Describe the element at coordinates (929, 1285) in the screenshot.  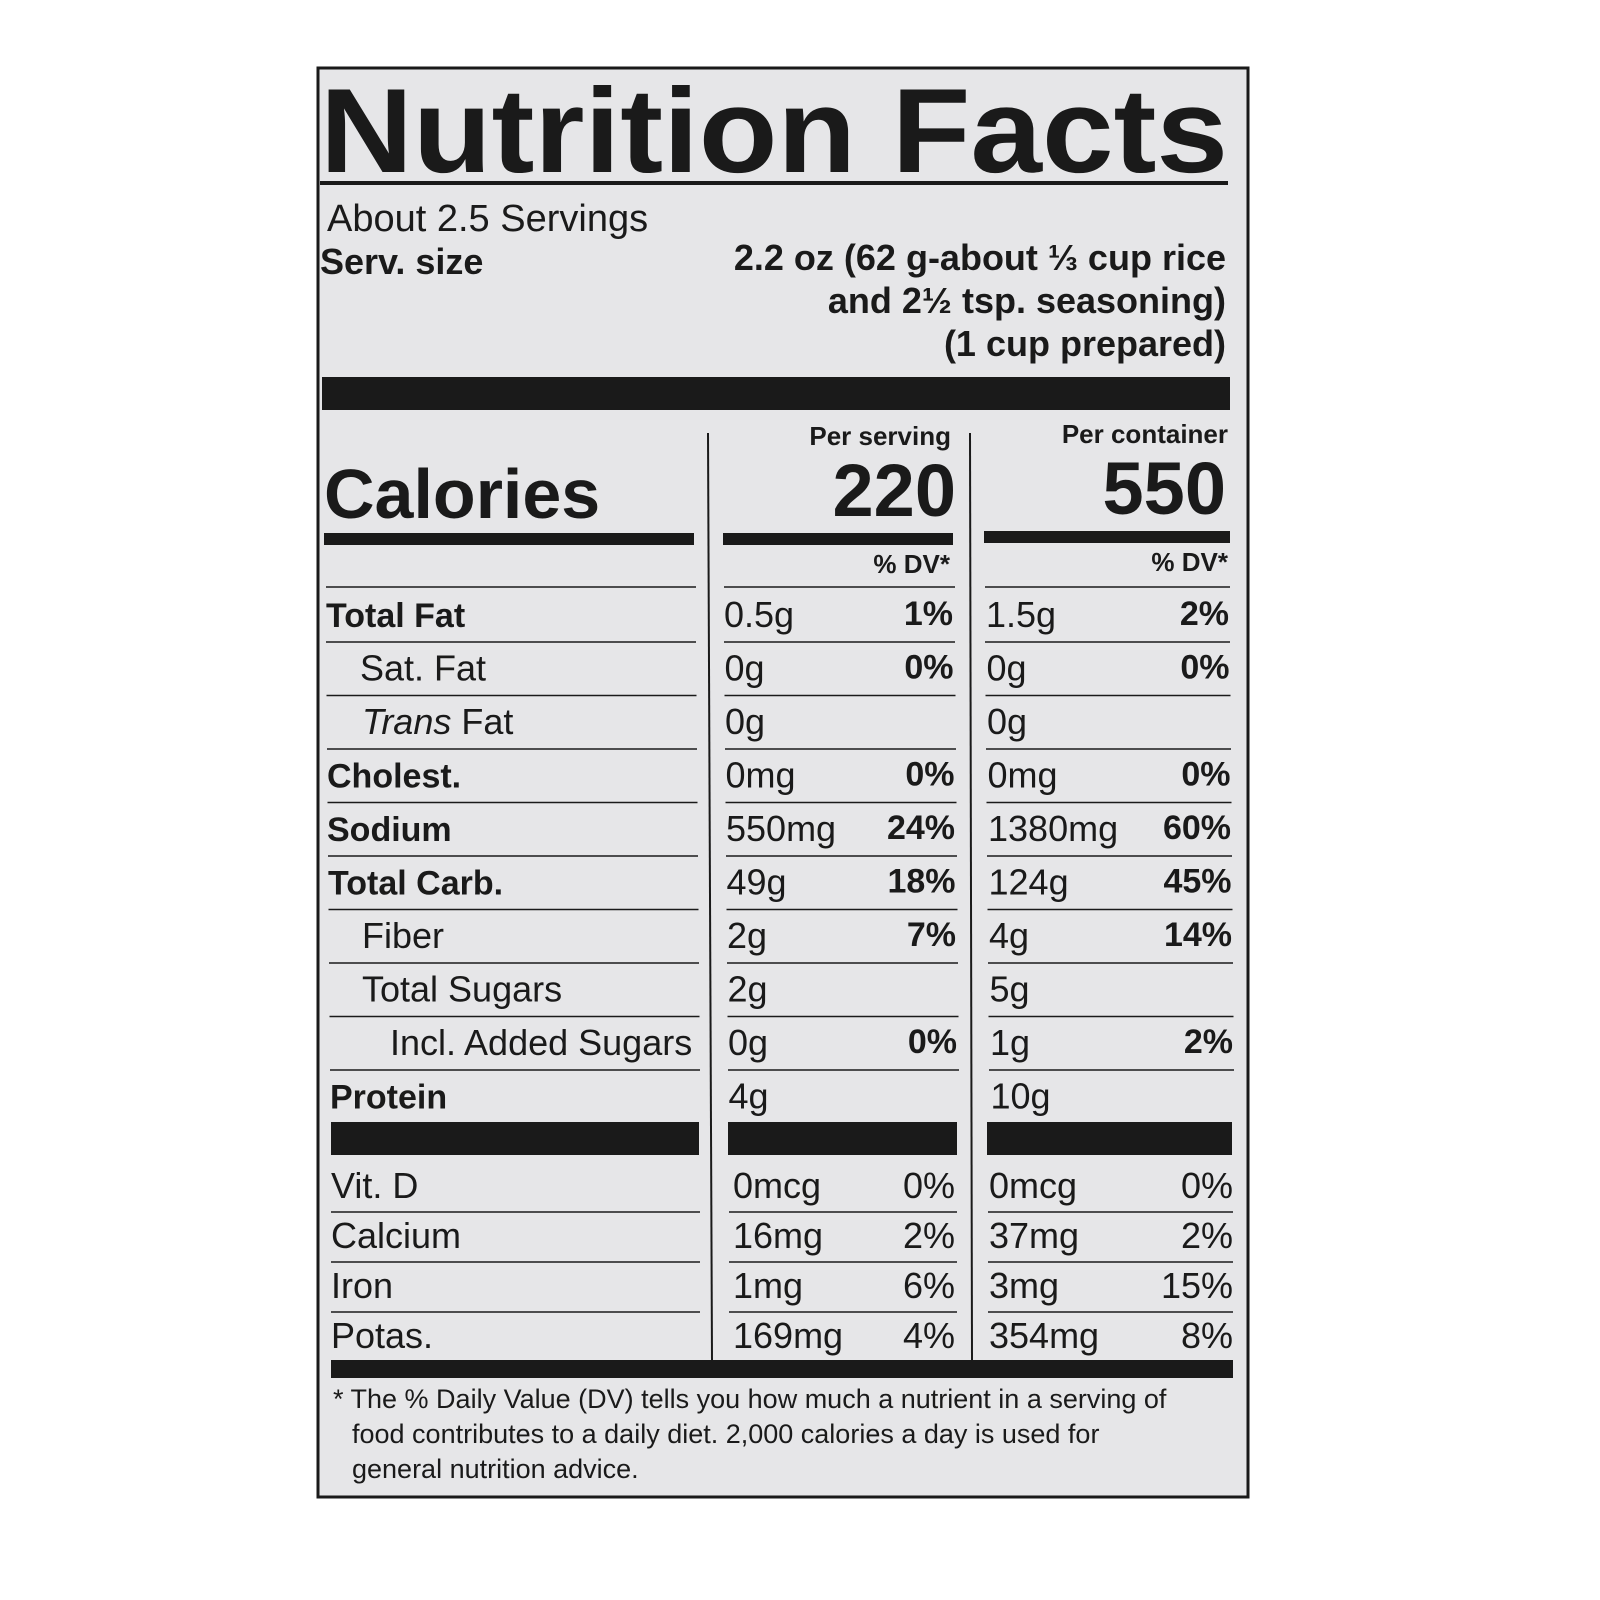
I see `daily-value: 6%` at that location.